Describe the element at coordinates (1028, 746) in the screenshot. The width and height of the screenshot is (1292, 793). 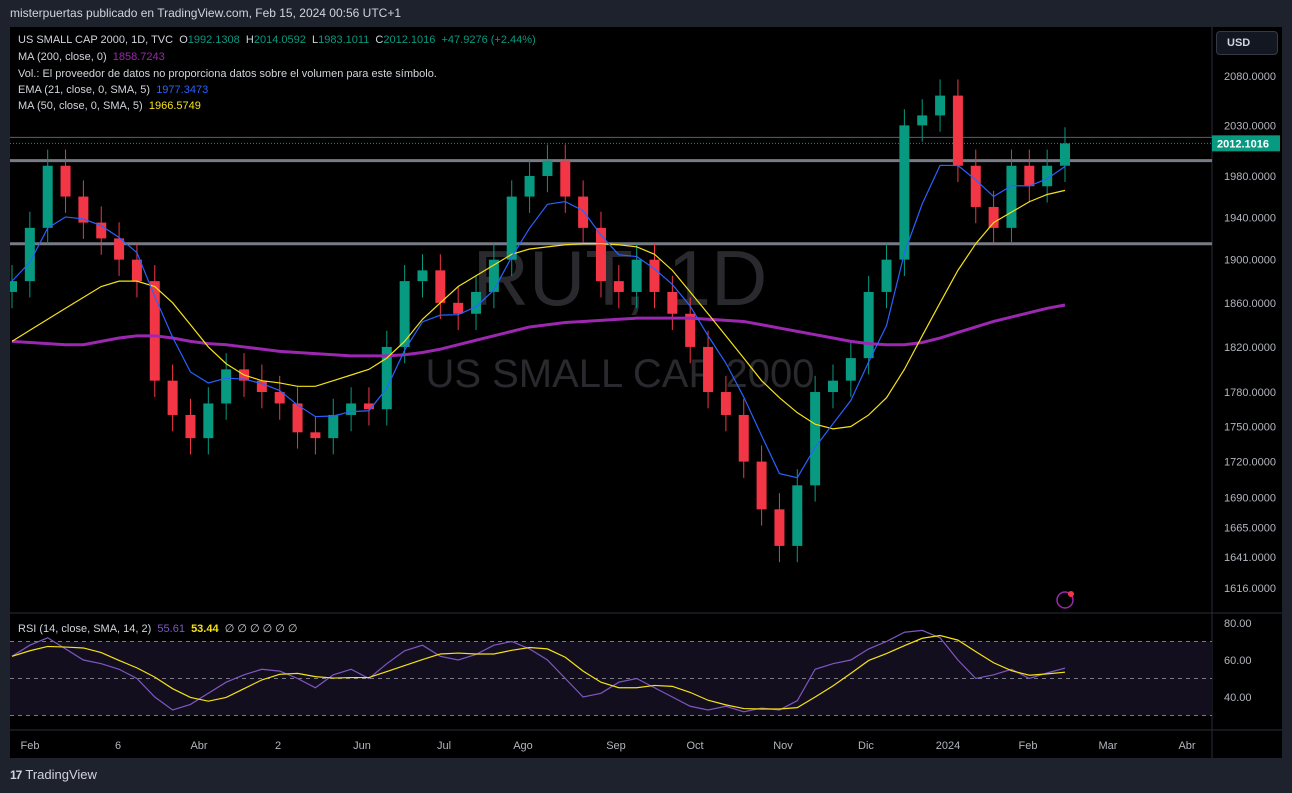
I see `time-tick-label: Feb` at that location.